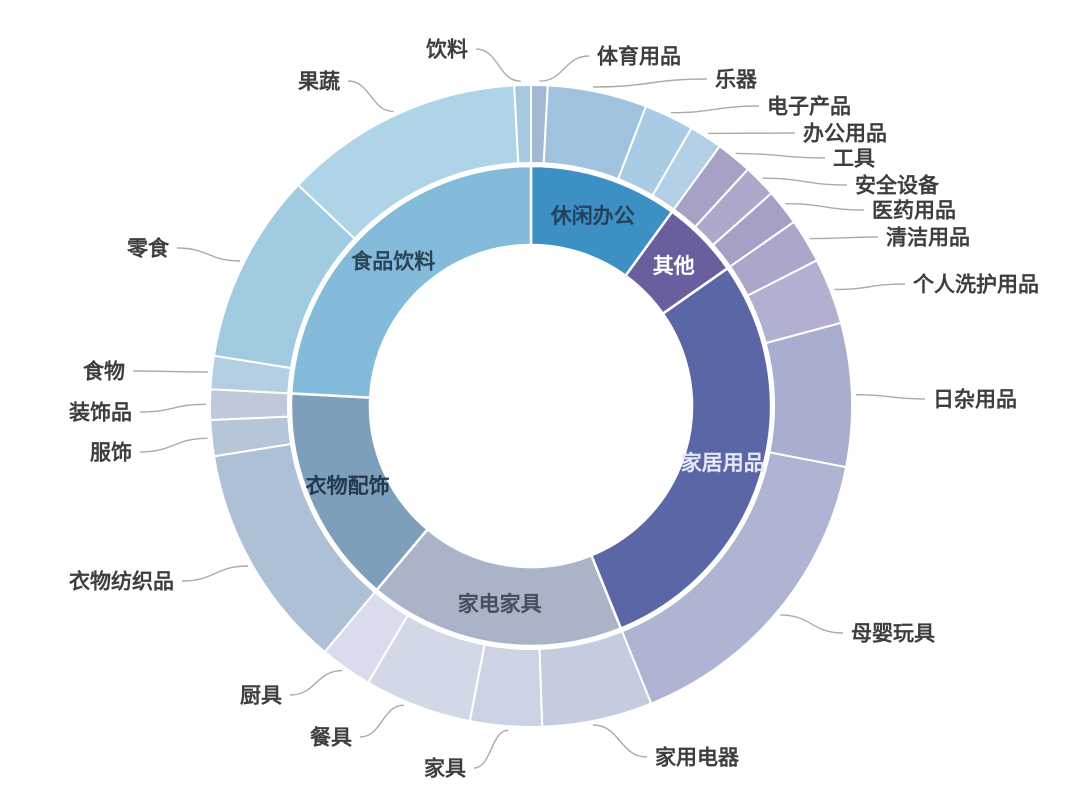 The height and width of the screenshot is (788, 1080). Describe the element at coordinates (446, 49) in the screenshot. I see `outer-label-21: 饮料` at that location.